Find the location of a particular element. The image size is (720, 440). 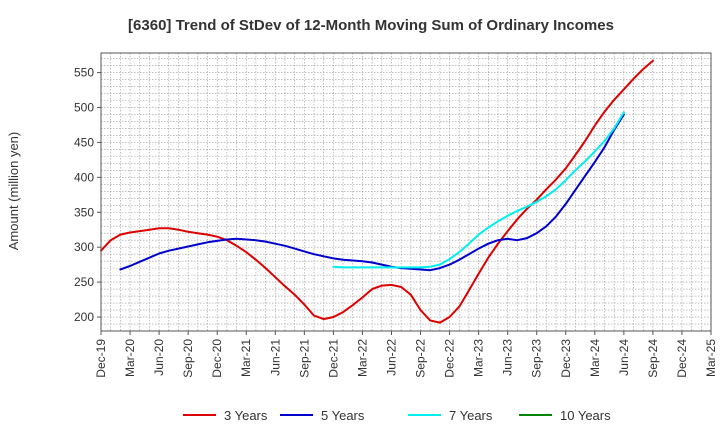

x-tick-label: Mar-25 is located at coordinates (711, 358).